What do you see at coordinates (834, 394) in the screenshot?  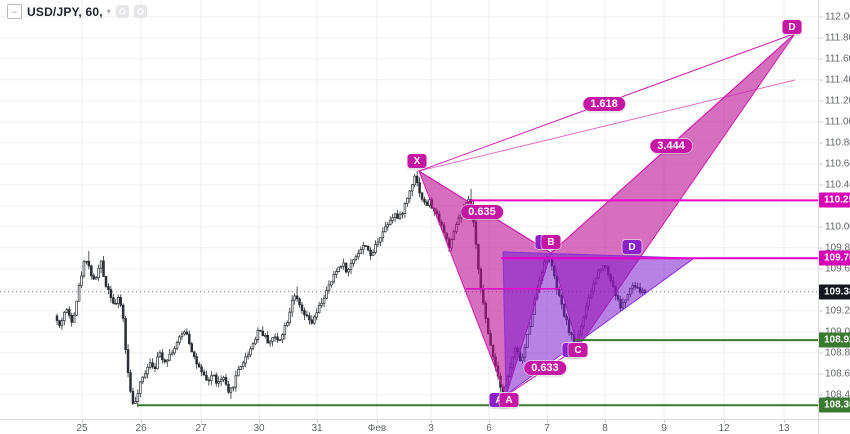 I see `price-axis-label: 108.40` at bounding box center [834, 394].